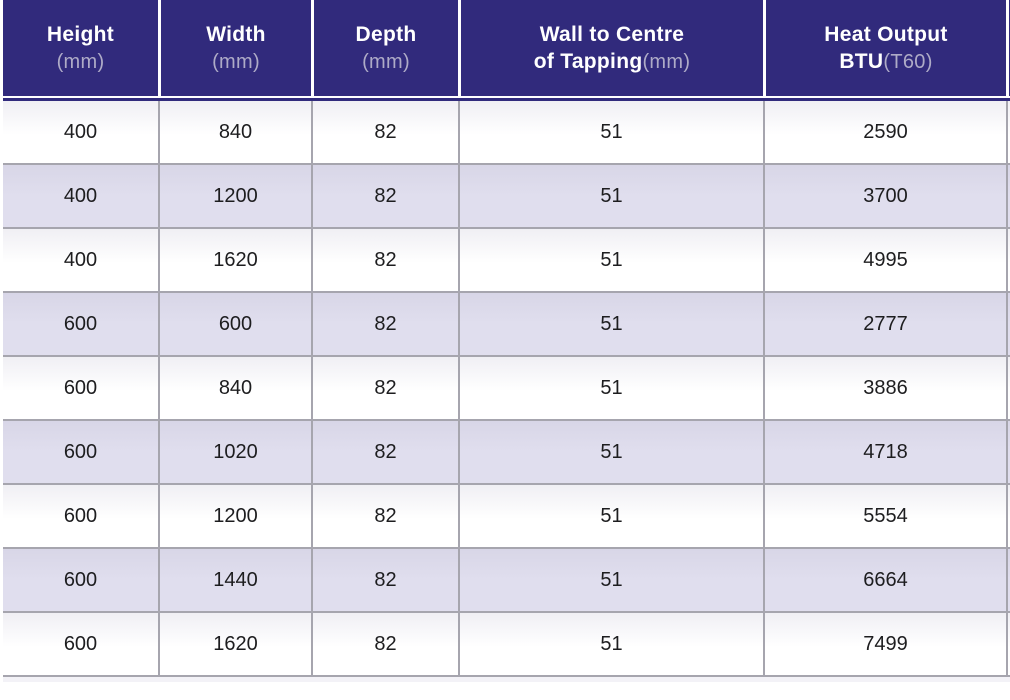 This screenshot has width=1010, height=700. What do you see at coordinates (884, 580) in the screenshot?
I see `cell-heat-output: 6664` at bounding box center [884, 580].